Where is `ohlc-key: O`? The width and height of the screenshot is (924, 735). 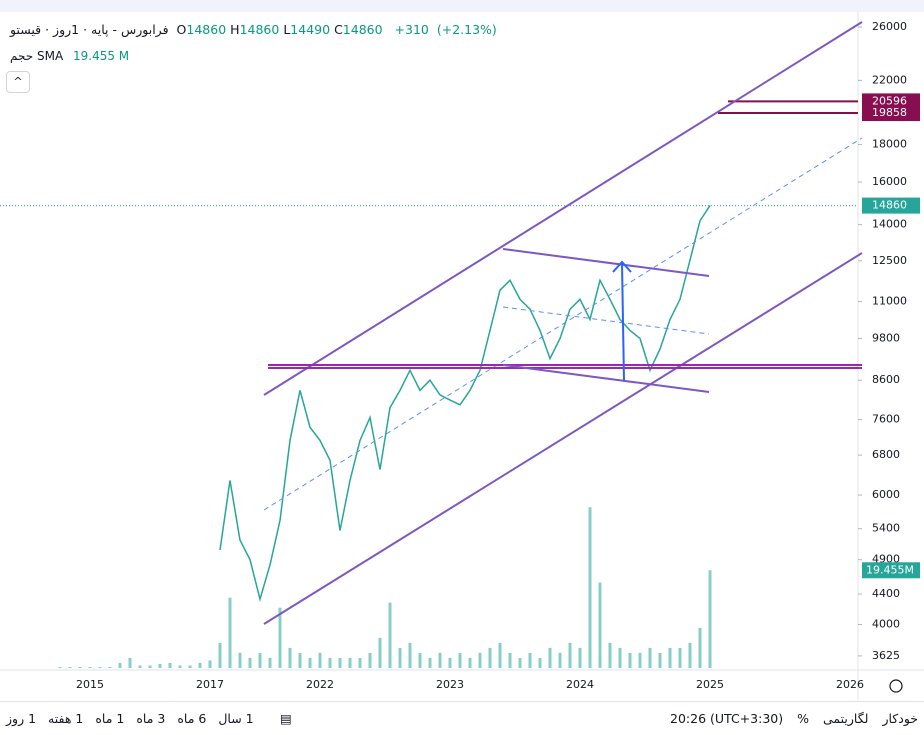 ohlc-key: O is located at coordinates (181, 29).